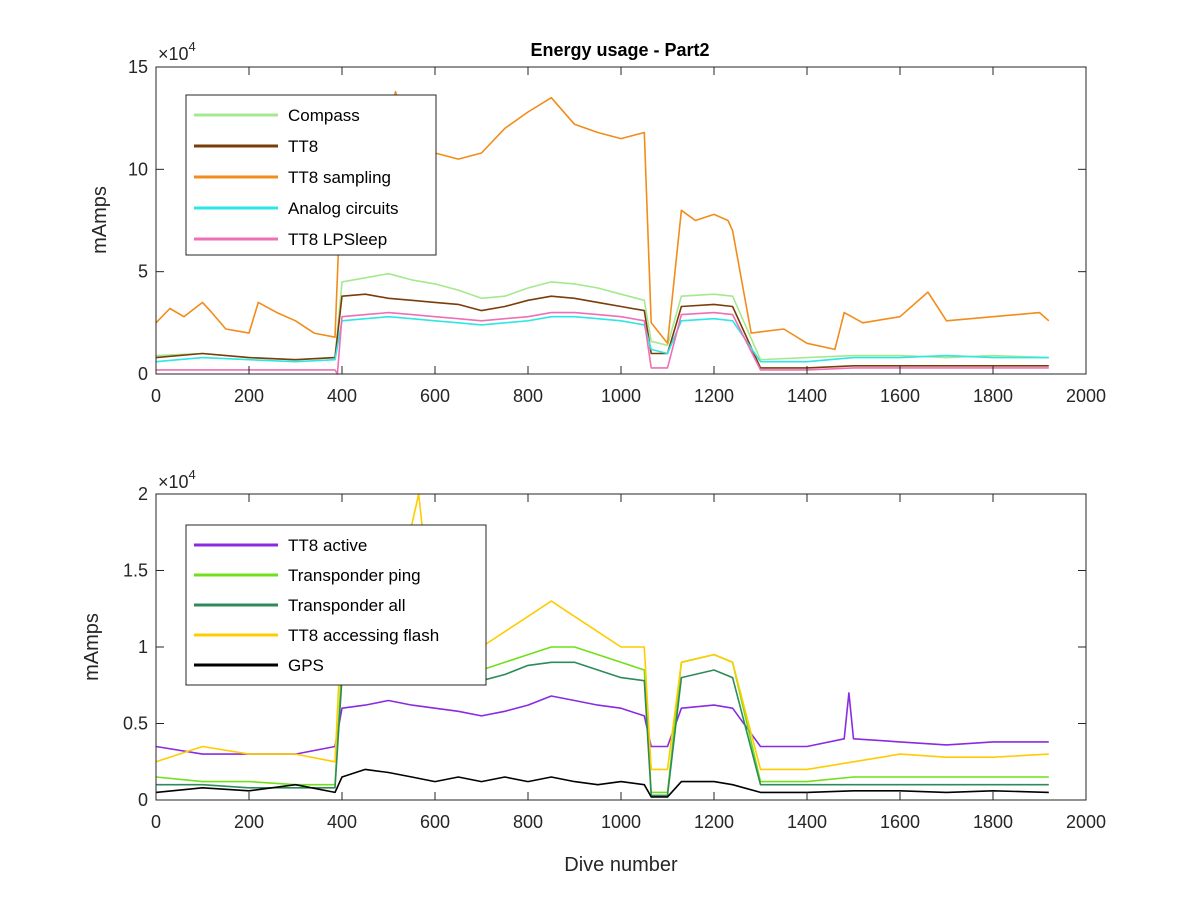  I want to click on y-tick-label: 5, so click(143, 272).